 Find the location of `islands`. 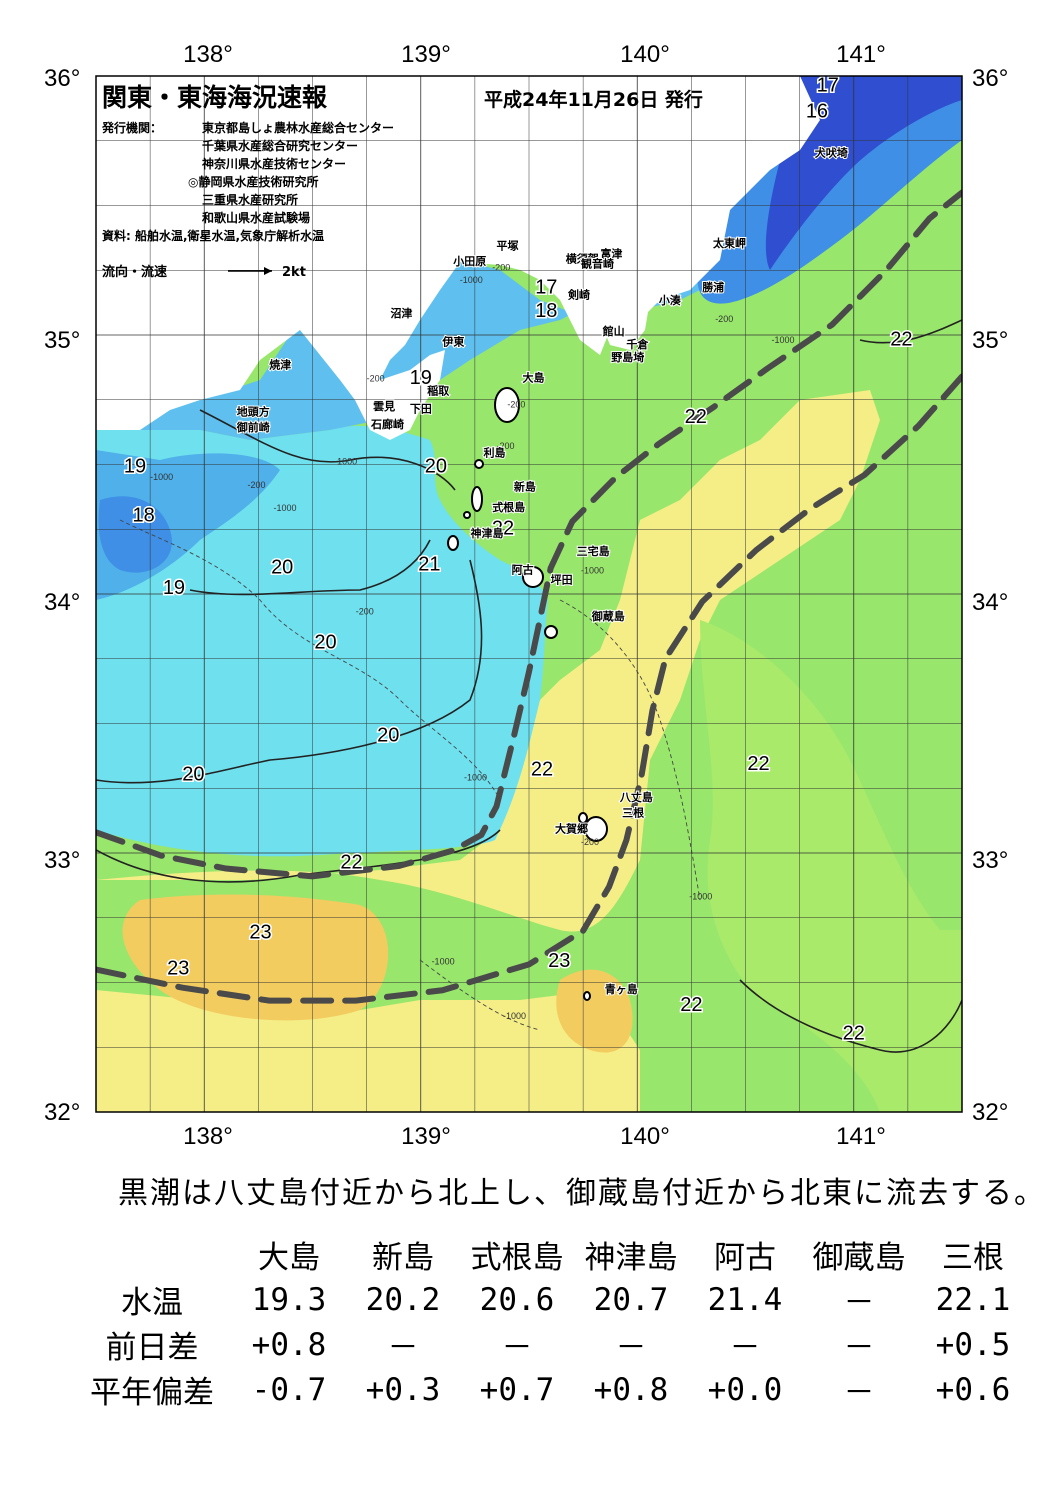

islands is located at coordinates (527, 694).